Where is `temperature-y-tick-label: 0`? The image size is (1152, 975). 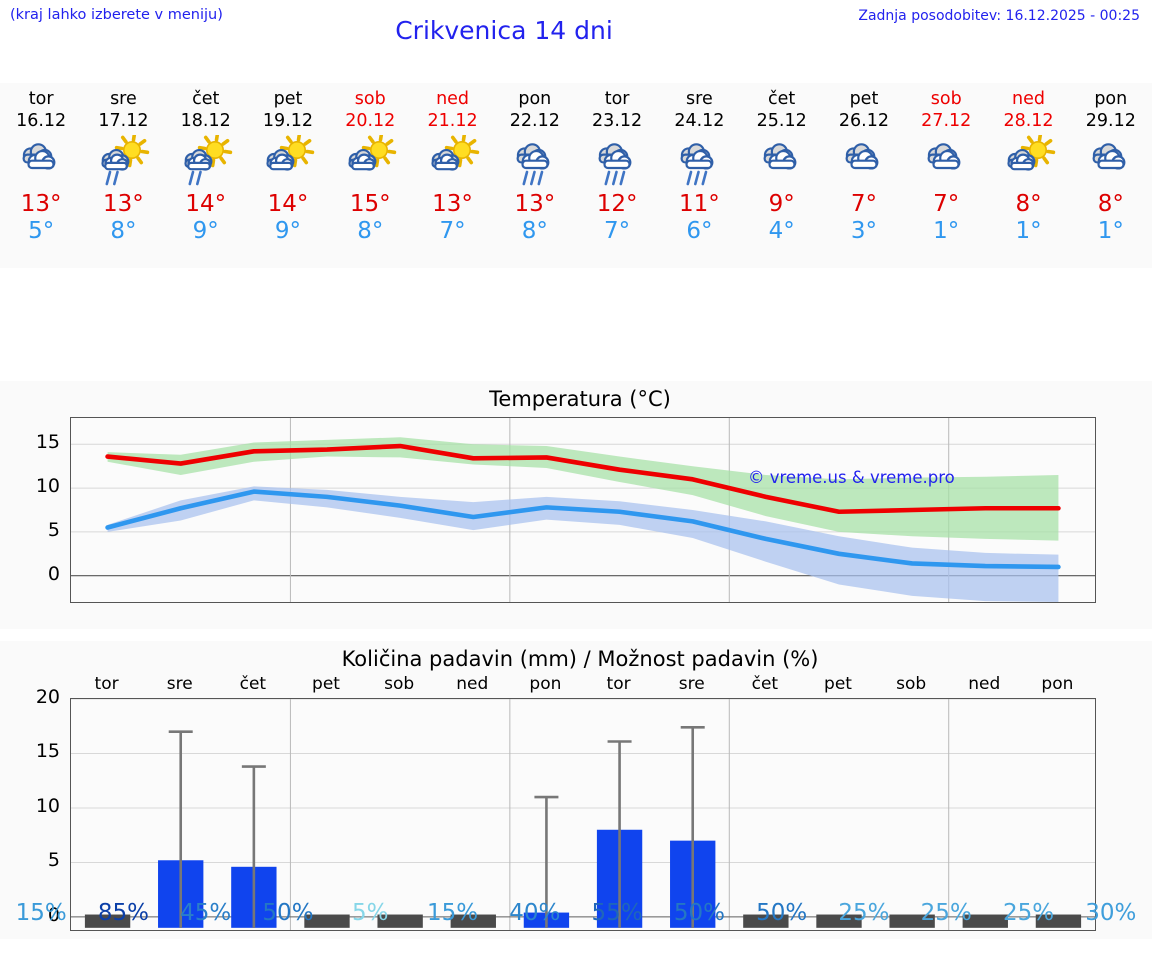
temperature-y-tick-label: 0 is located at coordinates (53, 573).